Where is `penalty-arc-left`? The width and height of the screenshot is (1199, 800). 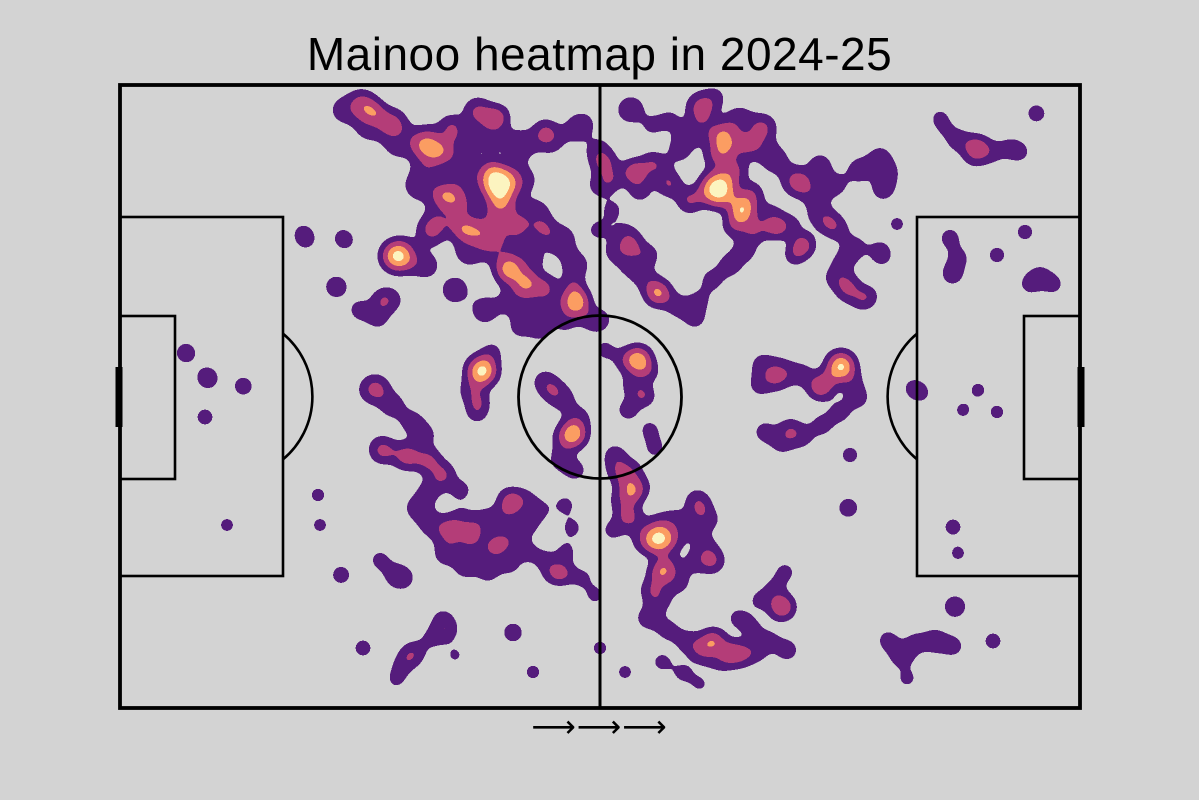 penalty-arc-left is located at coordinates (298, 396).